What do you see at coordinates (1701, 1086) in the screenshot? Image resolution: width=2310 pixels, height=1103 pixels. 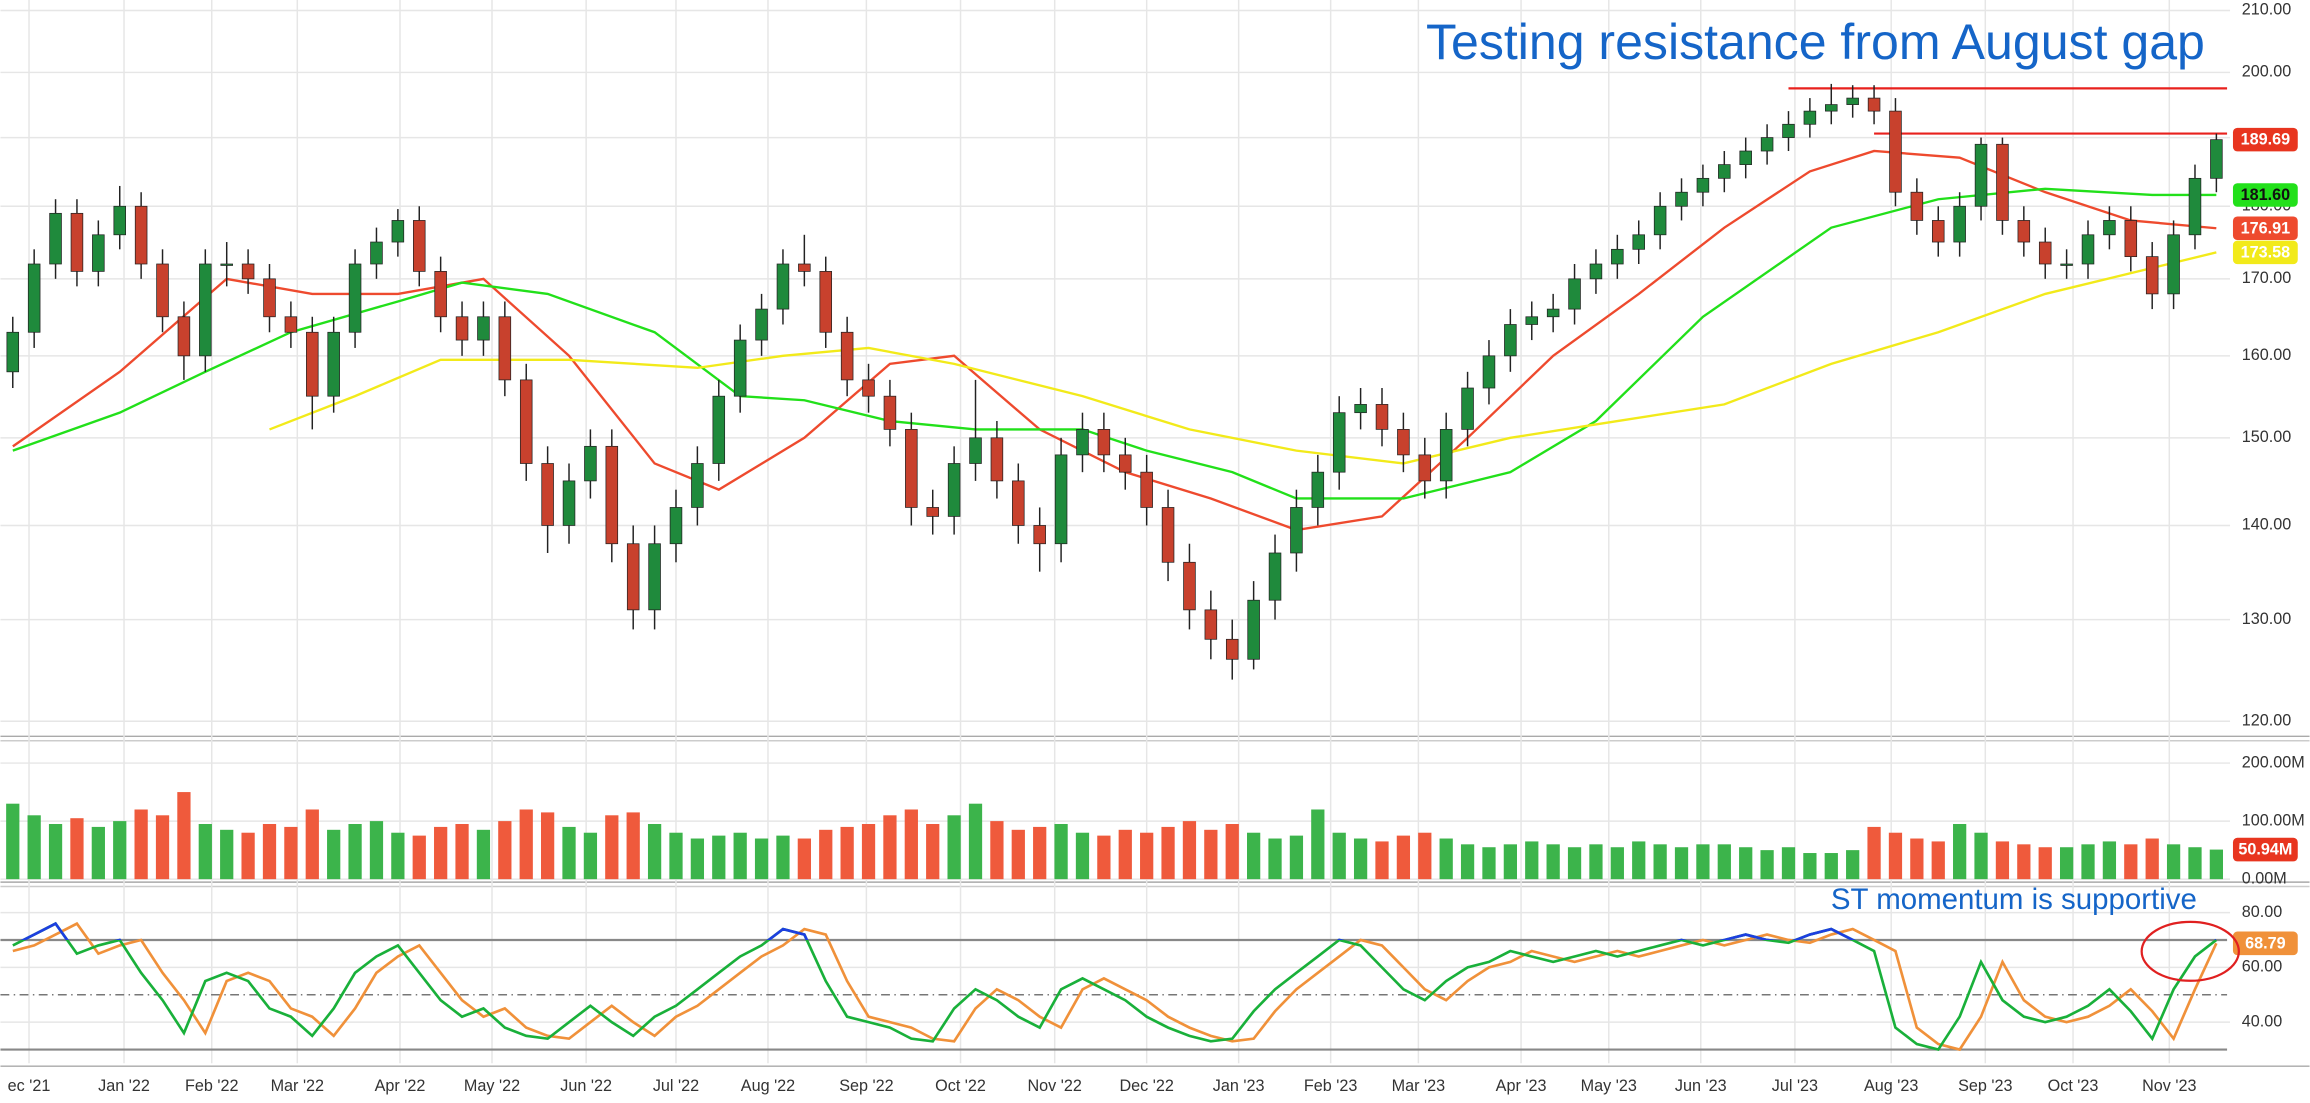 I see `x-tick-label: Jun '23` at bounding box center [1701, 1086].